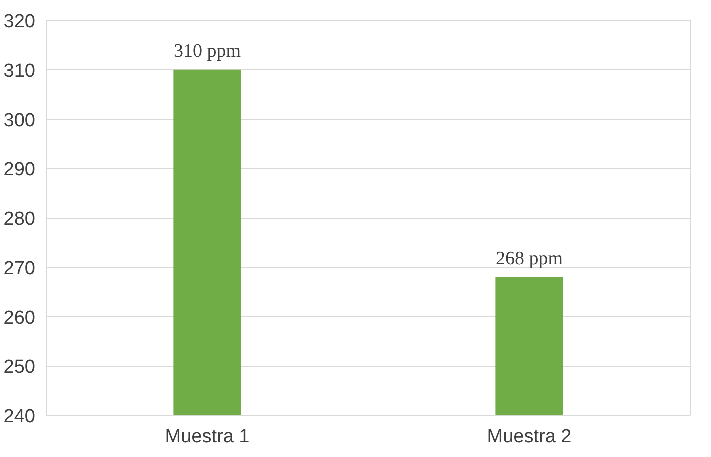 The height and width of the screenshot is (457, 711). I want to click on y-tick-label: 280, so click(20, 219).